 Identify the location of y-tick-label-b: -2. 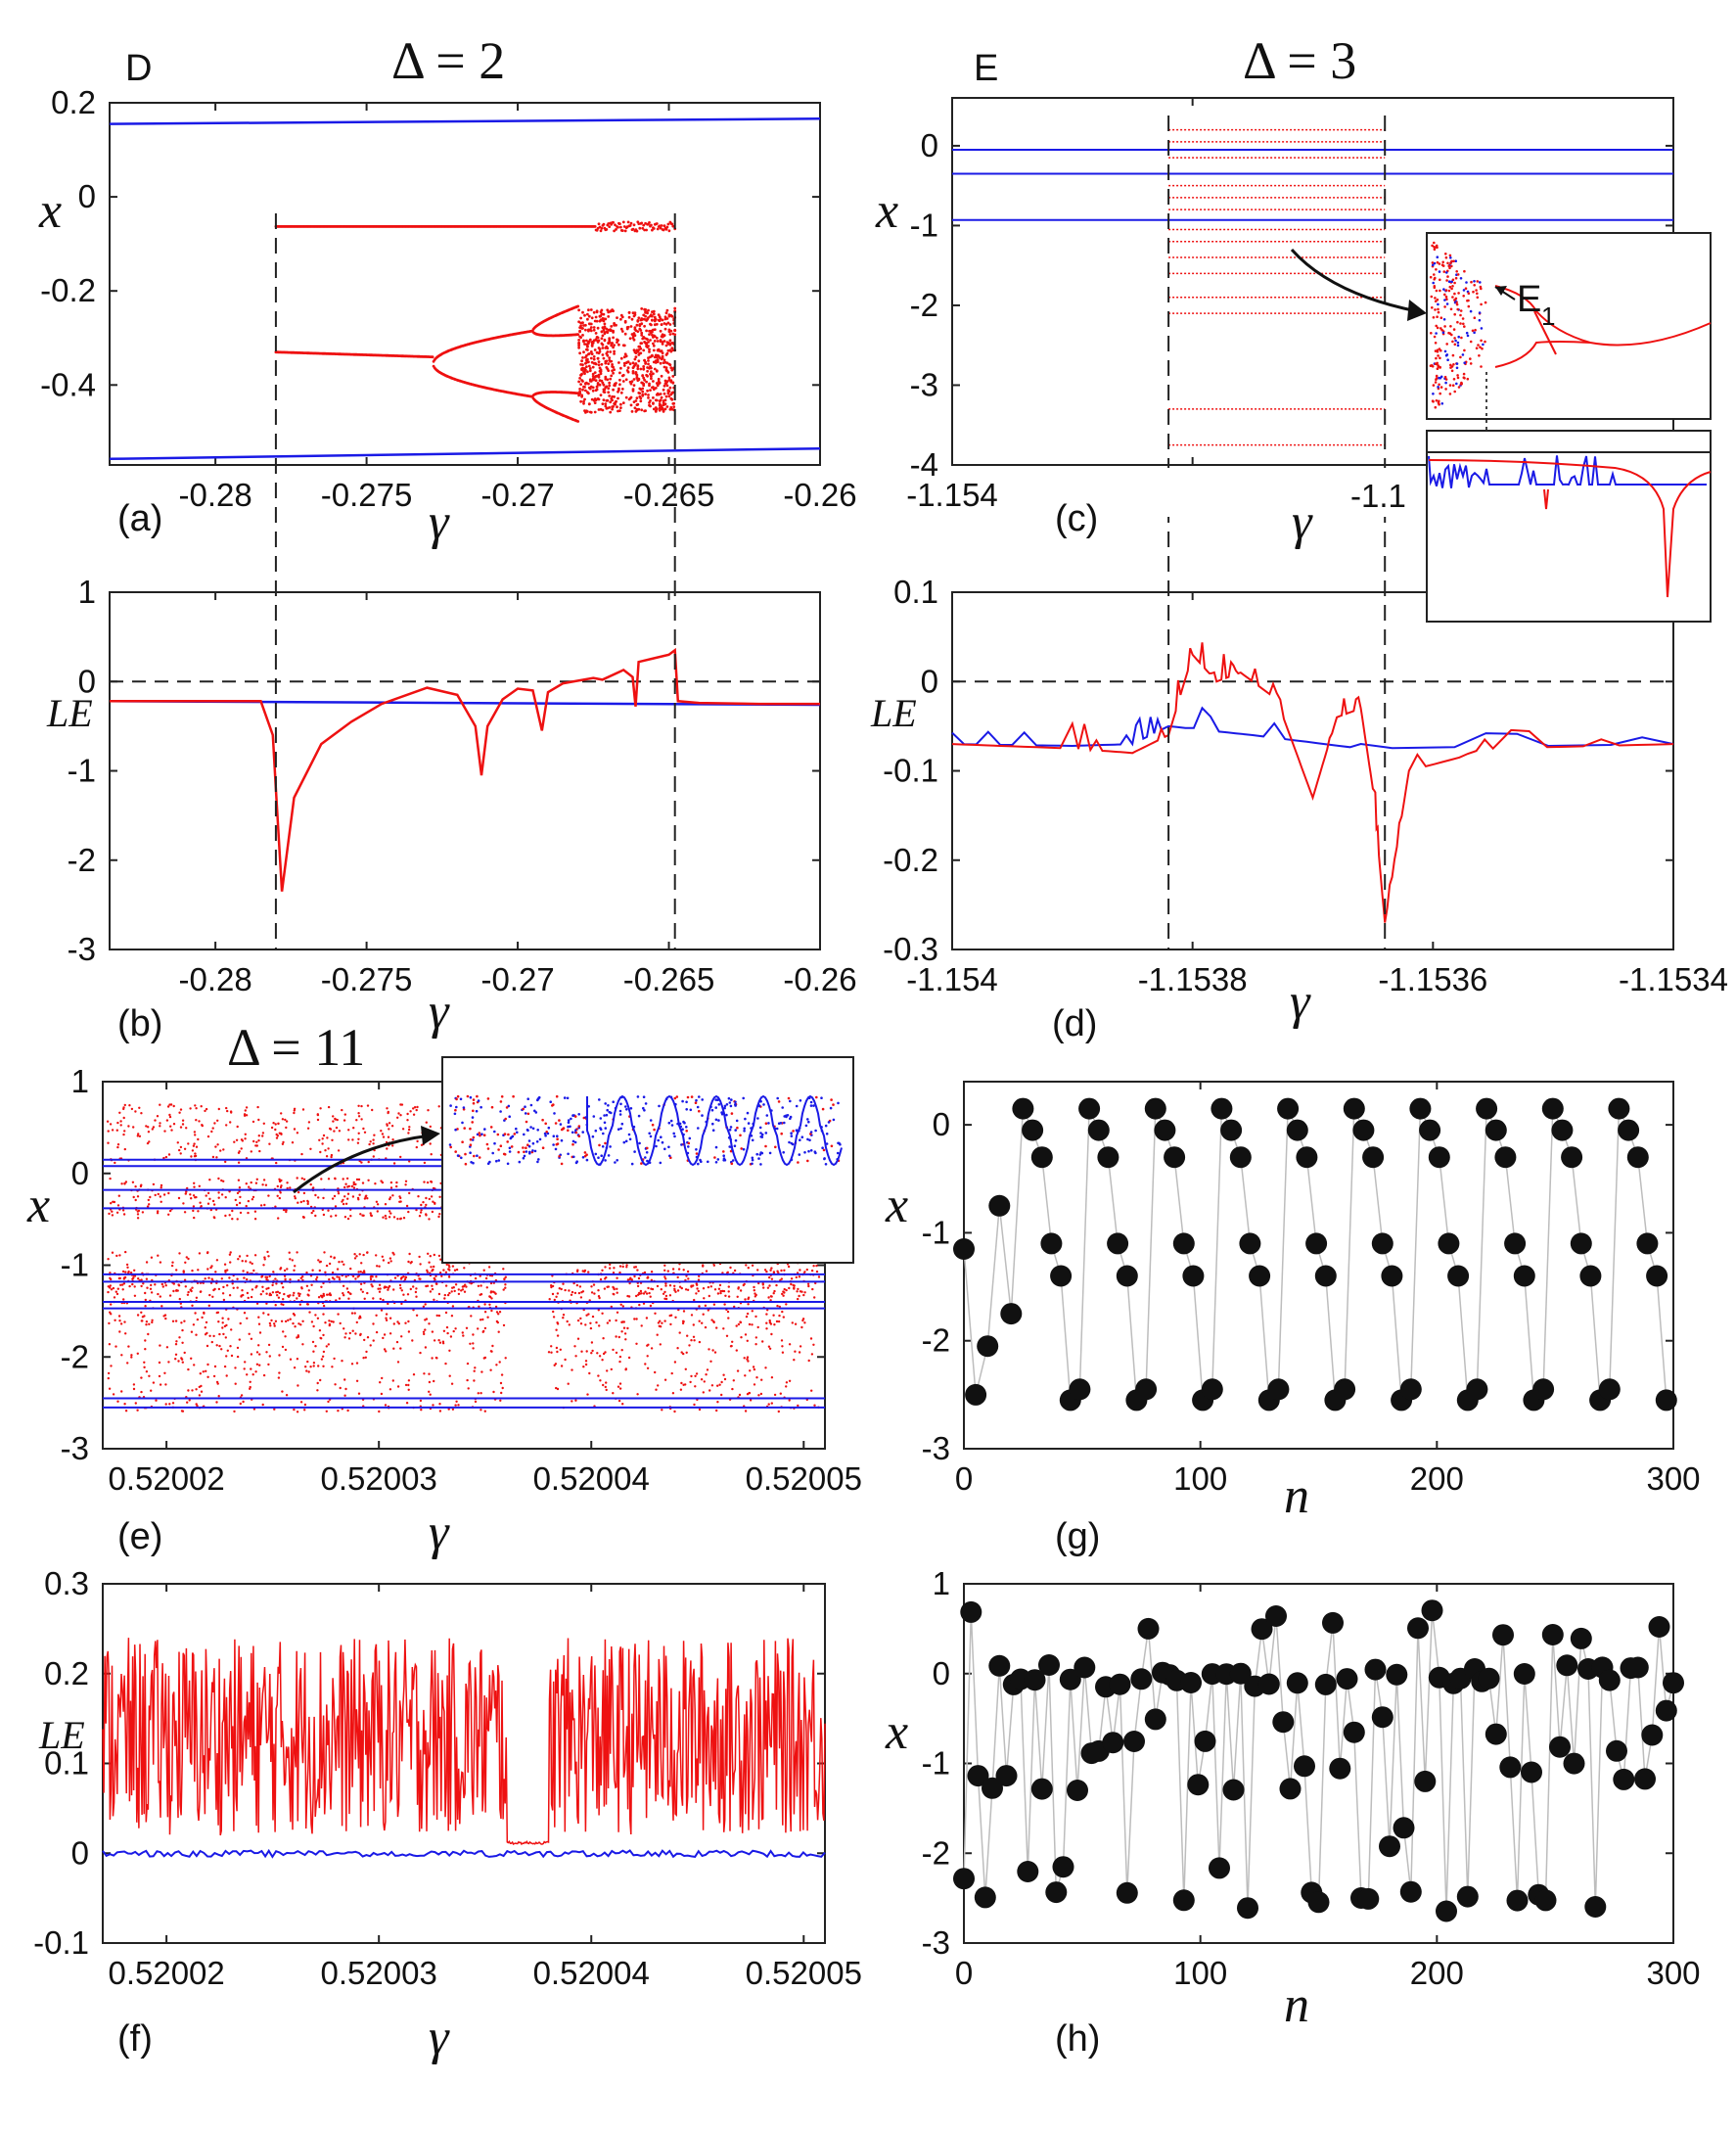
(82, 860).